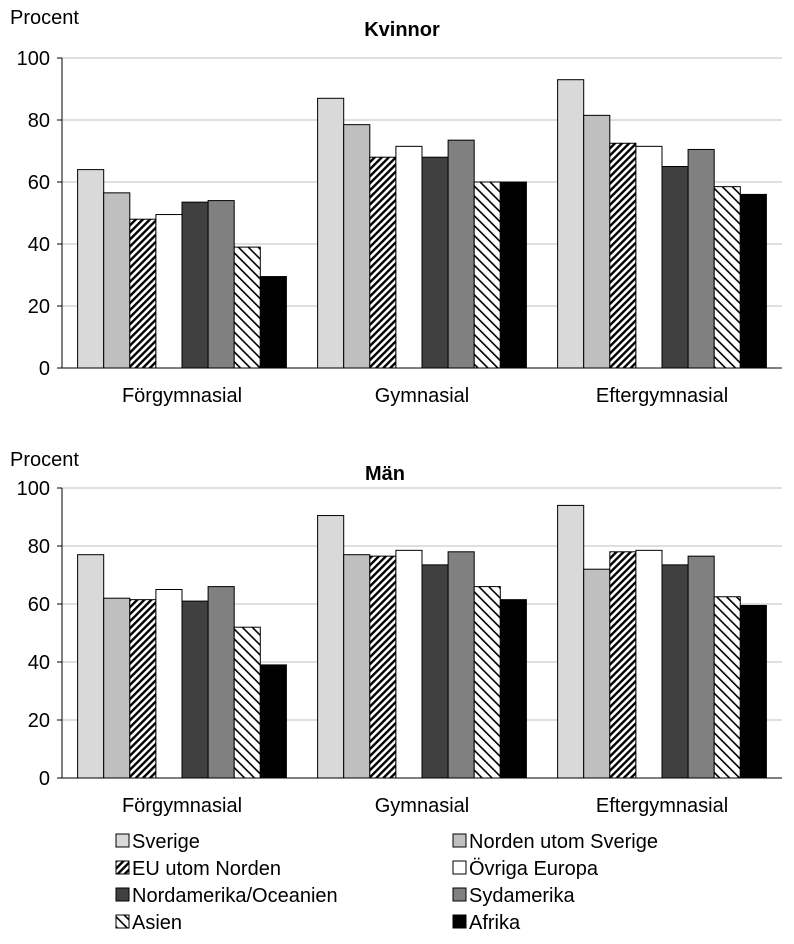  What do you see at coordinates (753, 691) in the screenshot?
I see `man-bar-afrika-eftergymnasial` at bounding box center [753, 691].